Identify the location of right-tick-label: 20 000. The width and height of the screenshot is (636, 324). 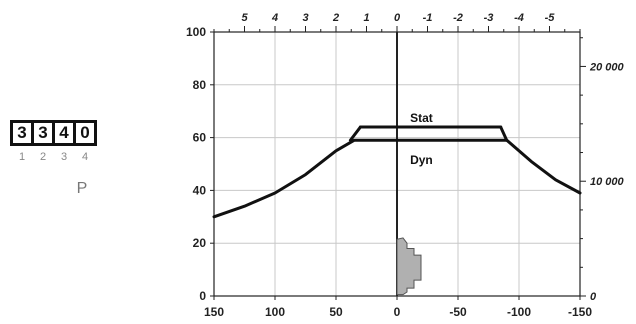
(607, 67).